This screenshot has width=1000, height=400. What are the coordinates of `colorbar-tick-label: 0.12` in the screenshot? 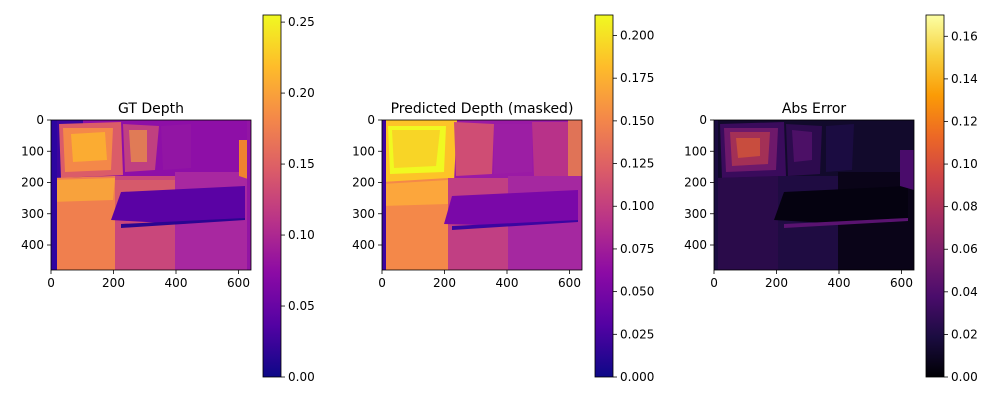 It's located at (964, 121).